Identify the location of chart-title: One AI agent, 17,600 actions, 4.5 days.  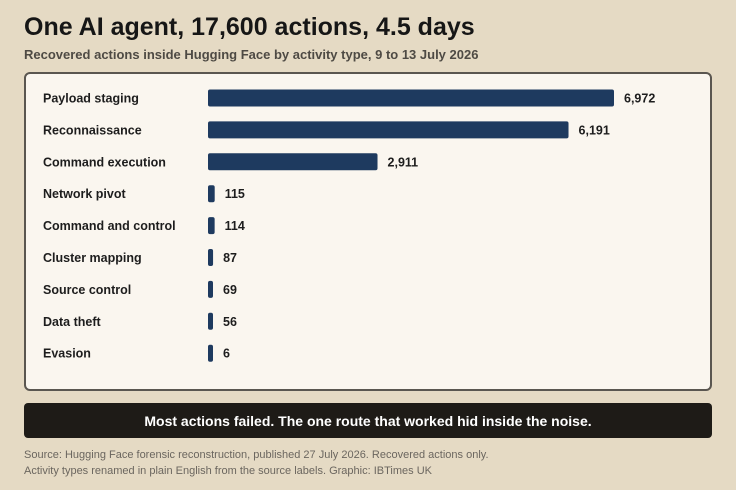
(249, 27).